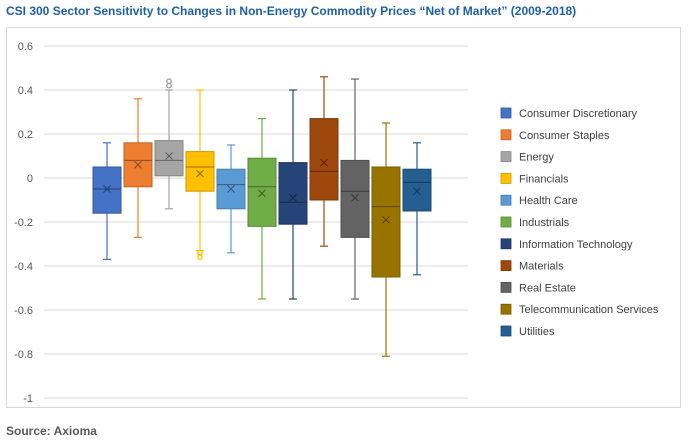 The width and height of the screenshot is (697, 444). What do you see at coordinates (23, 267) in the screenshot?
I see `y-tick-label: -0.4` at bounding box center [23, 267].